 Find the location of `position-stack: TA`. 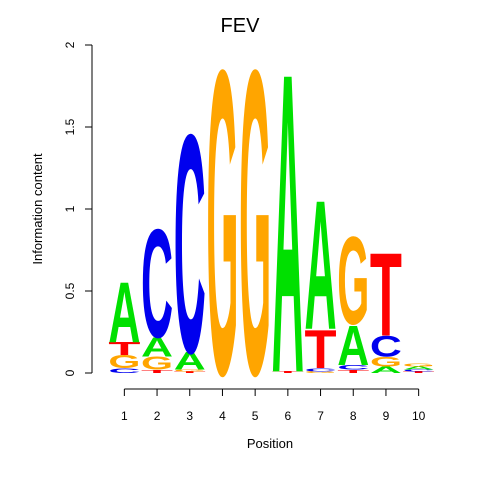

position-stack: TA is located at coordinates (288, 231).